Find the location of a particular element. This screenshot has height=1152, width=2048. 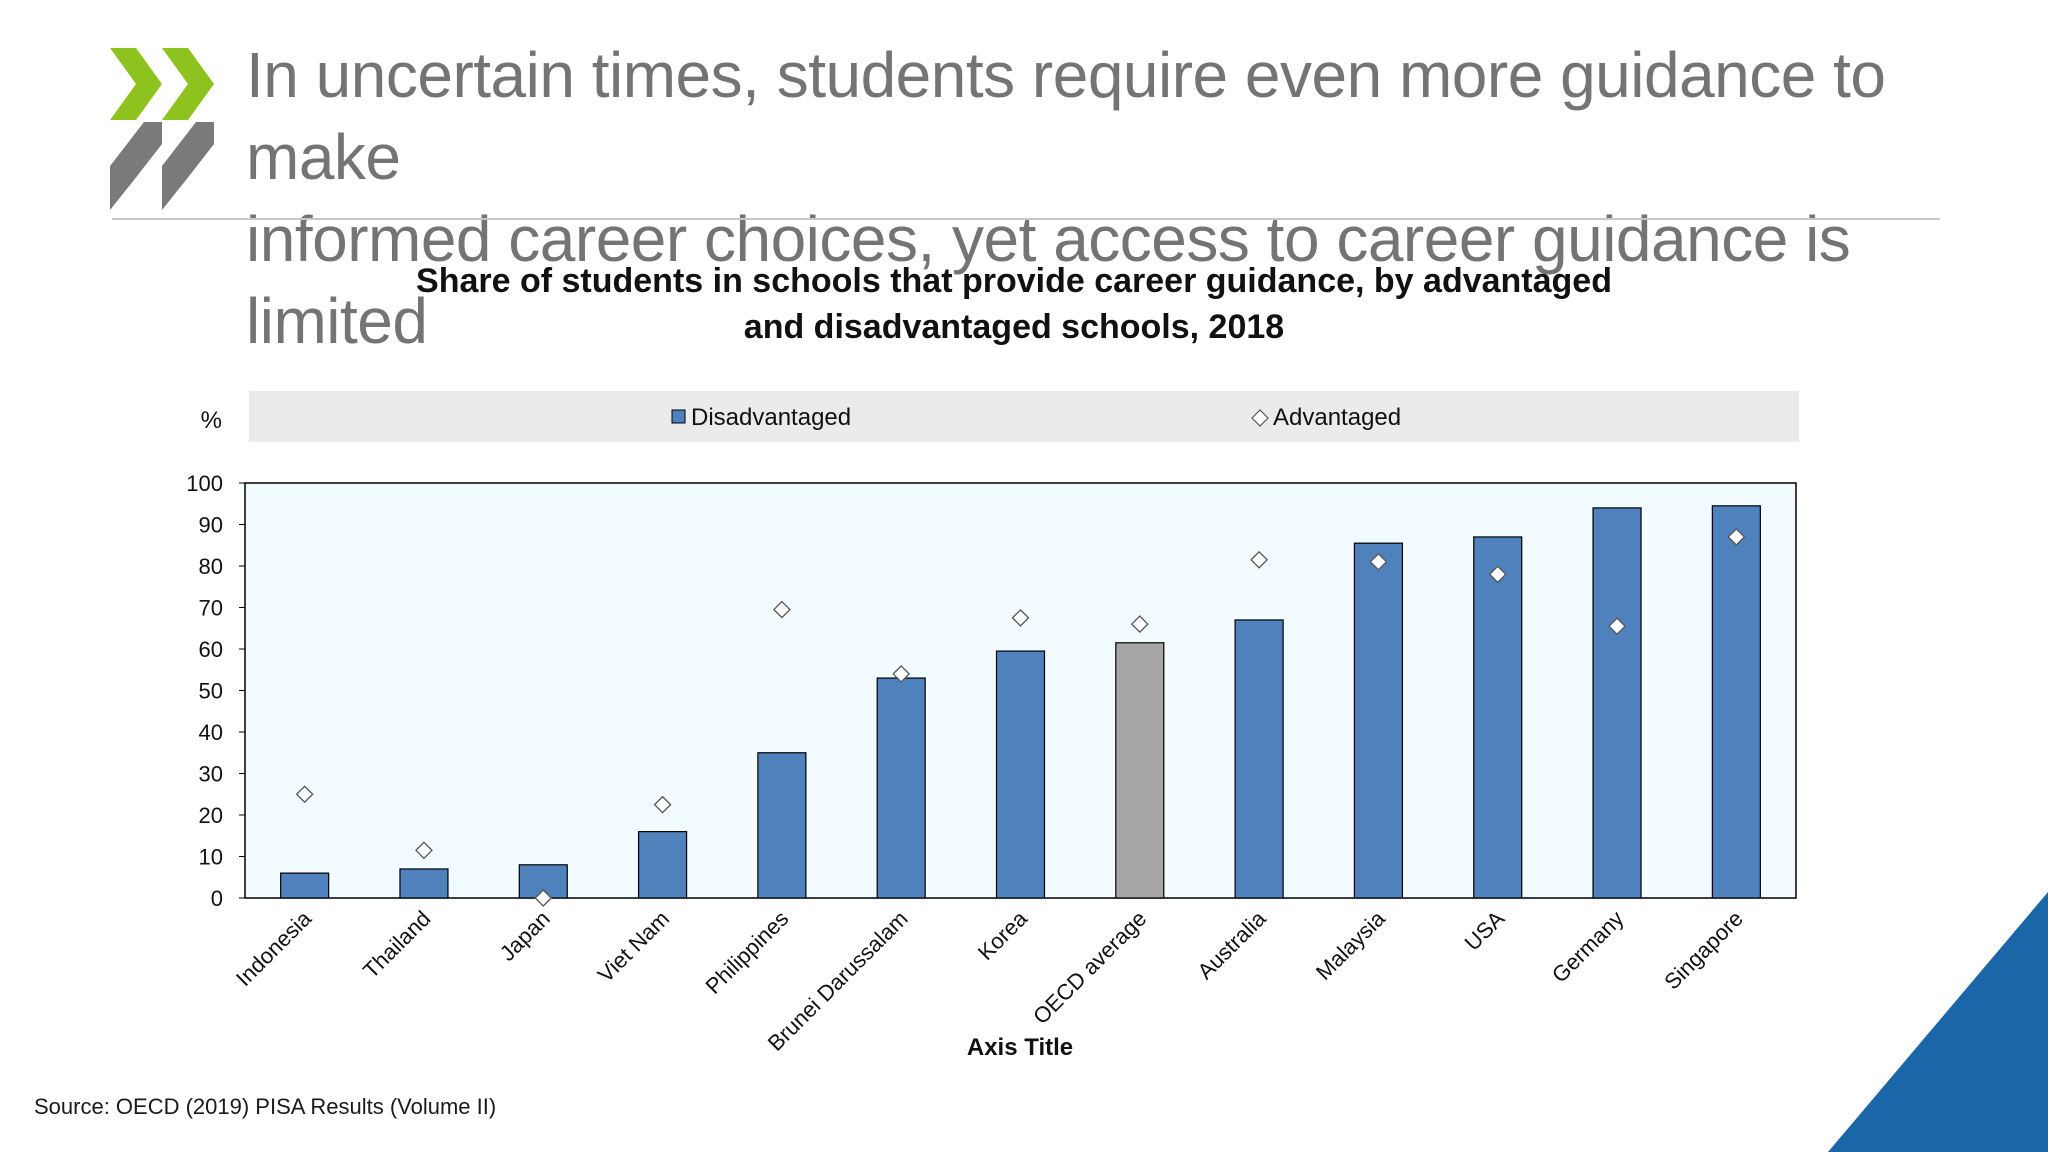

x-tick-label: Philippines is located at coordinates (747, 952).